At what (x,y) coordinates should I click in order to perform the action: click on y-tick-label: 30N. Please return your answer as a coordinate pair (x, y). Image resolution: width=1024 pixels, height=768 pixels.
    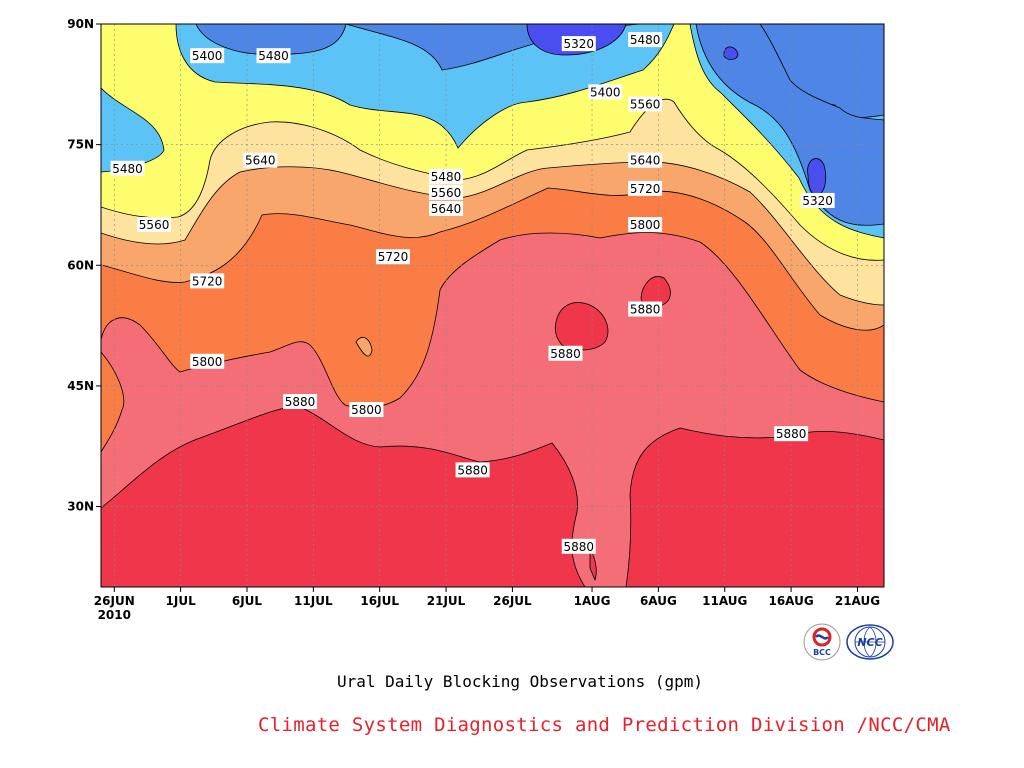
    Looking at the image, I should click on (80, 507).